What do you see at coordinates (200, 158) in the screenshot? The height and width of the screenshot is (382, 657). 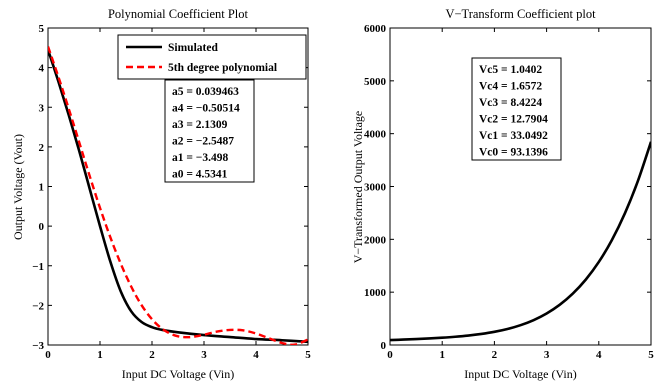 I see `coefficient-text: a1 = −3.498` at bounding box center [200, 158].